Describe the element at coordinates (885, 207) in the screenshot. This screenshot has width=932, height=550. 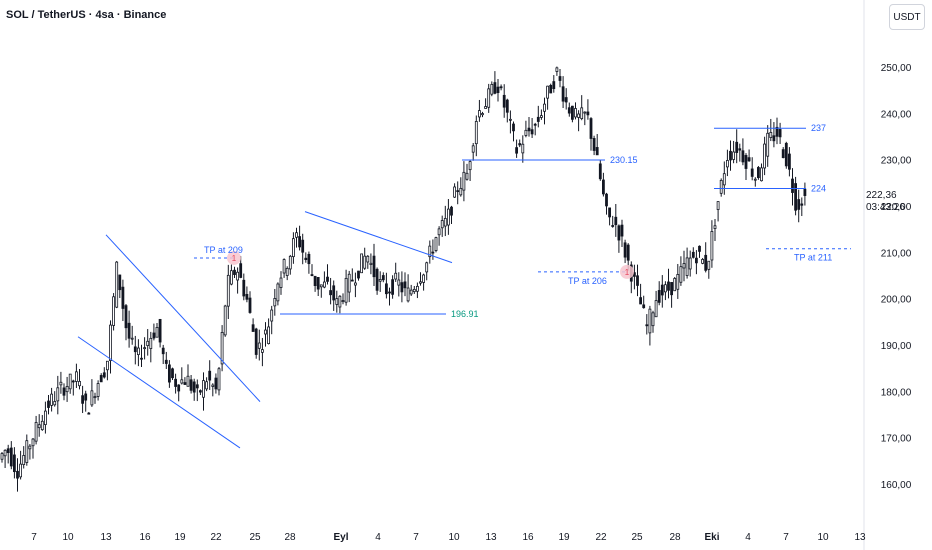
I see `bar-countdown: 03:43:26` at that location.